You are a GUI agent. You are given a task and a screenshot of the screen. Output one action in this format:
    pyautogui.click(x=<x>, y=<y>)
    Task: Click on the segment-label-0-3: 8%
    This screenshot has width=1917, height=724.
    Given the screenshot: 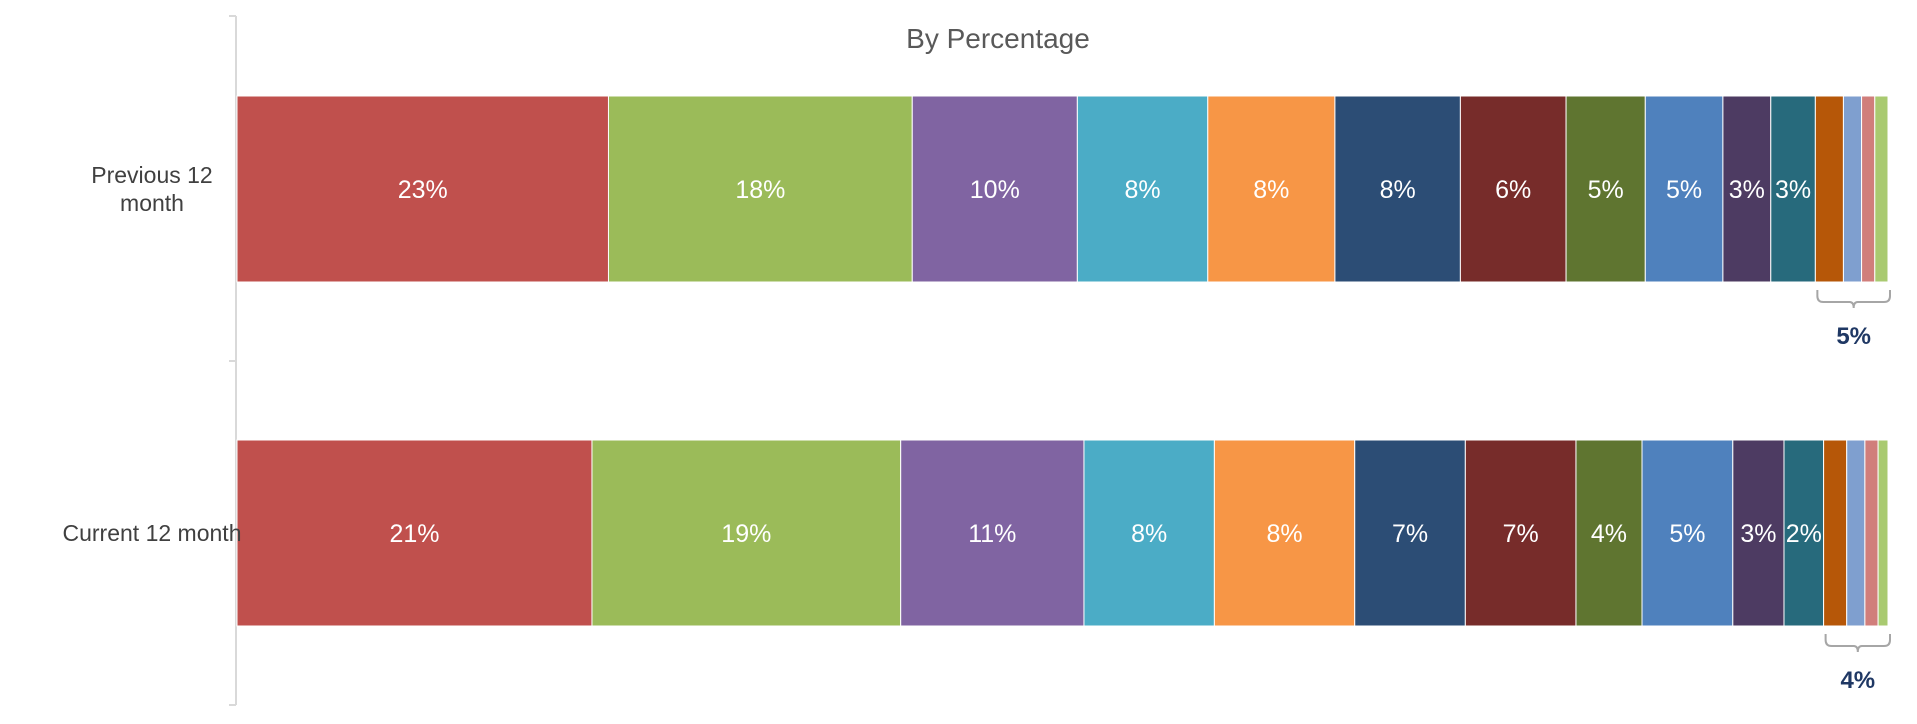 What is the action you would take?
    pyautogui.click(x=1143, y=190)
    